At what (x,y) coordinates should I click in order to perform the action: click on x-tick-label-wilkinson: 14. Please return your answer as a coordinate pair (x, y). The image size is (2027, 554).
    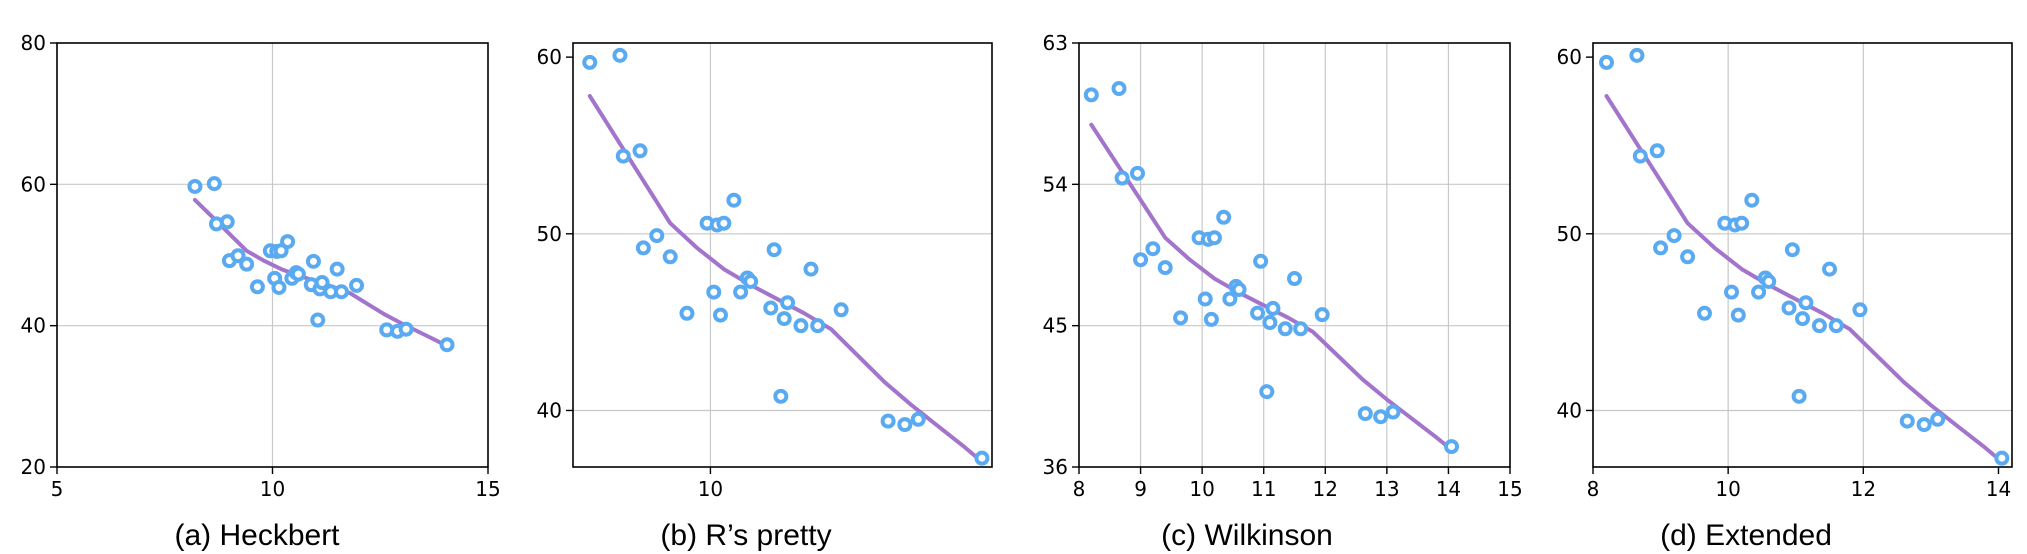
    Looking at the image, I should click on (1448, 489).